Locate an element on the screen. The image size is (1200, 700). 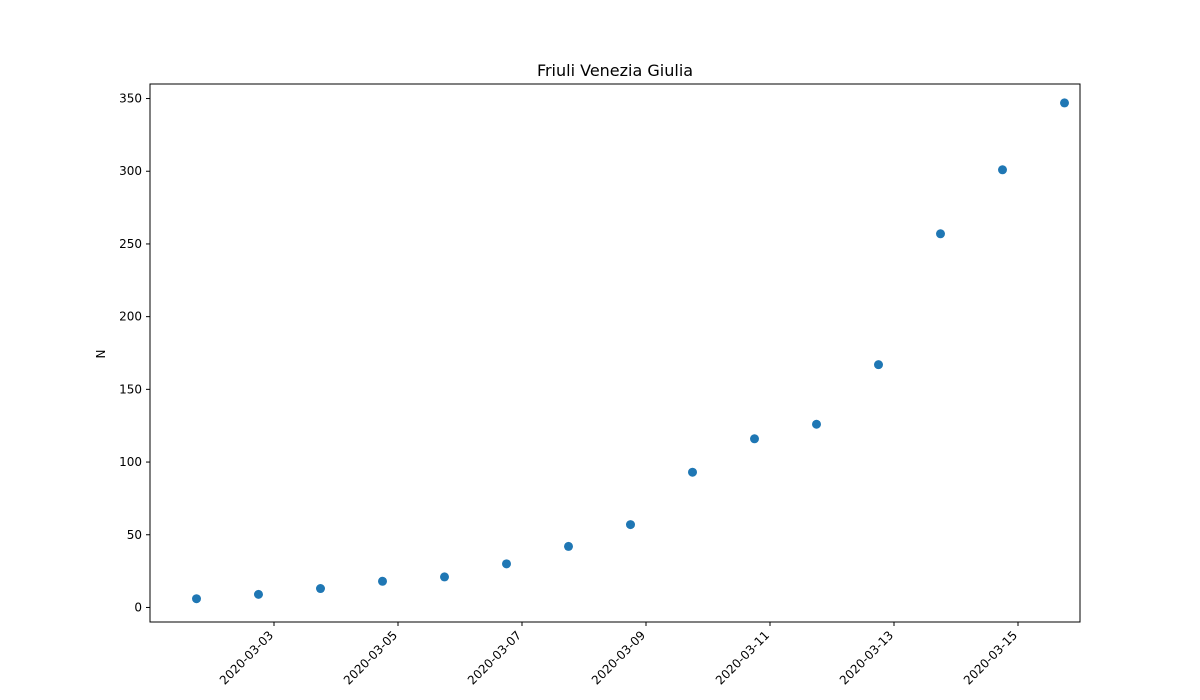
y-tick-label: 250 is located at coordinates (130, 244).